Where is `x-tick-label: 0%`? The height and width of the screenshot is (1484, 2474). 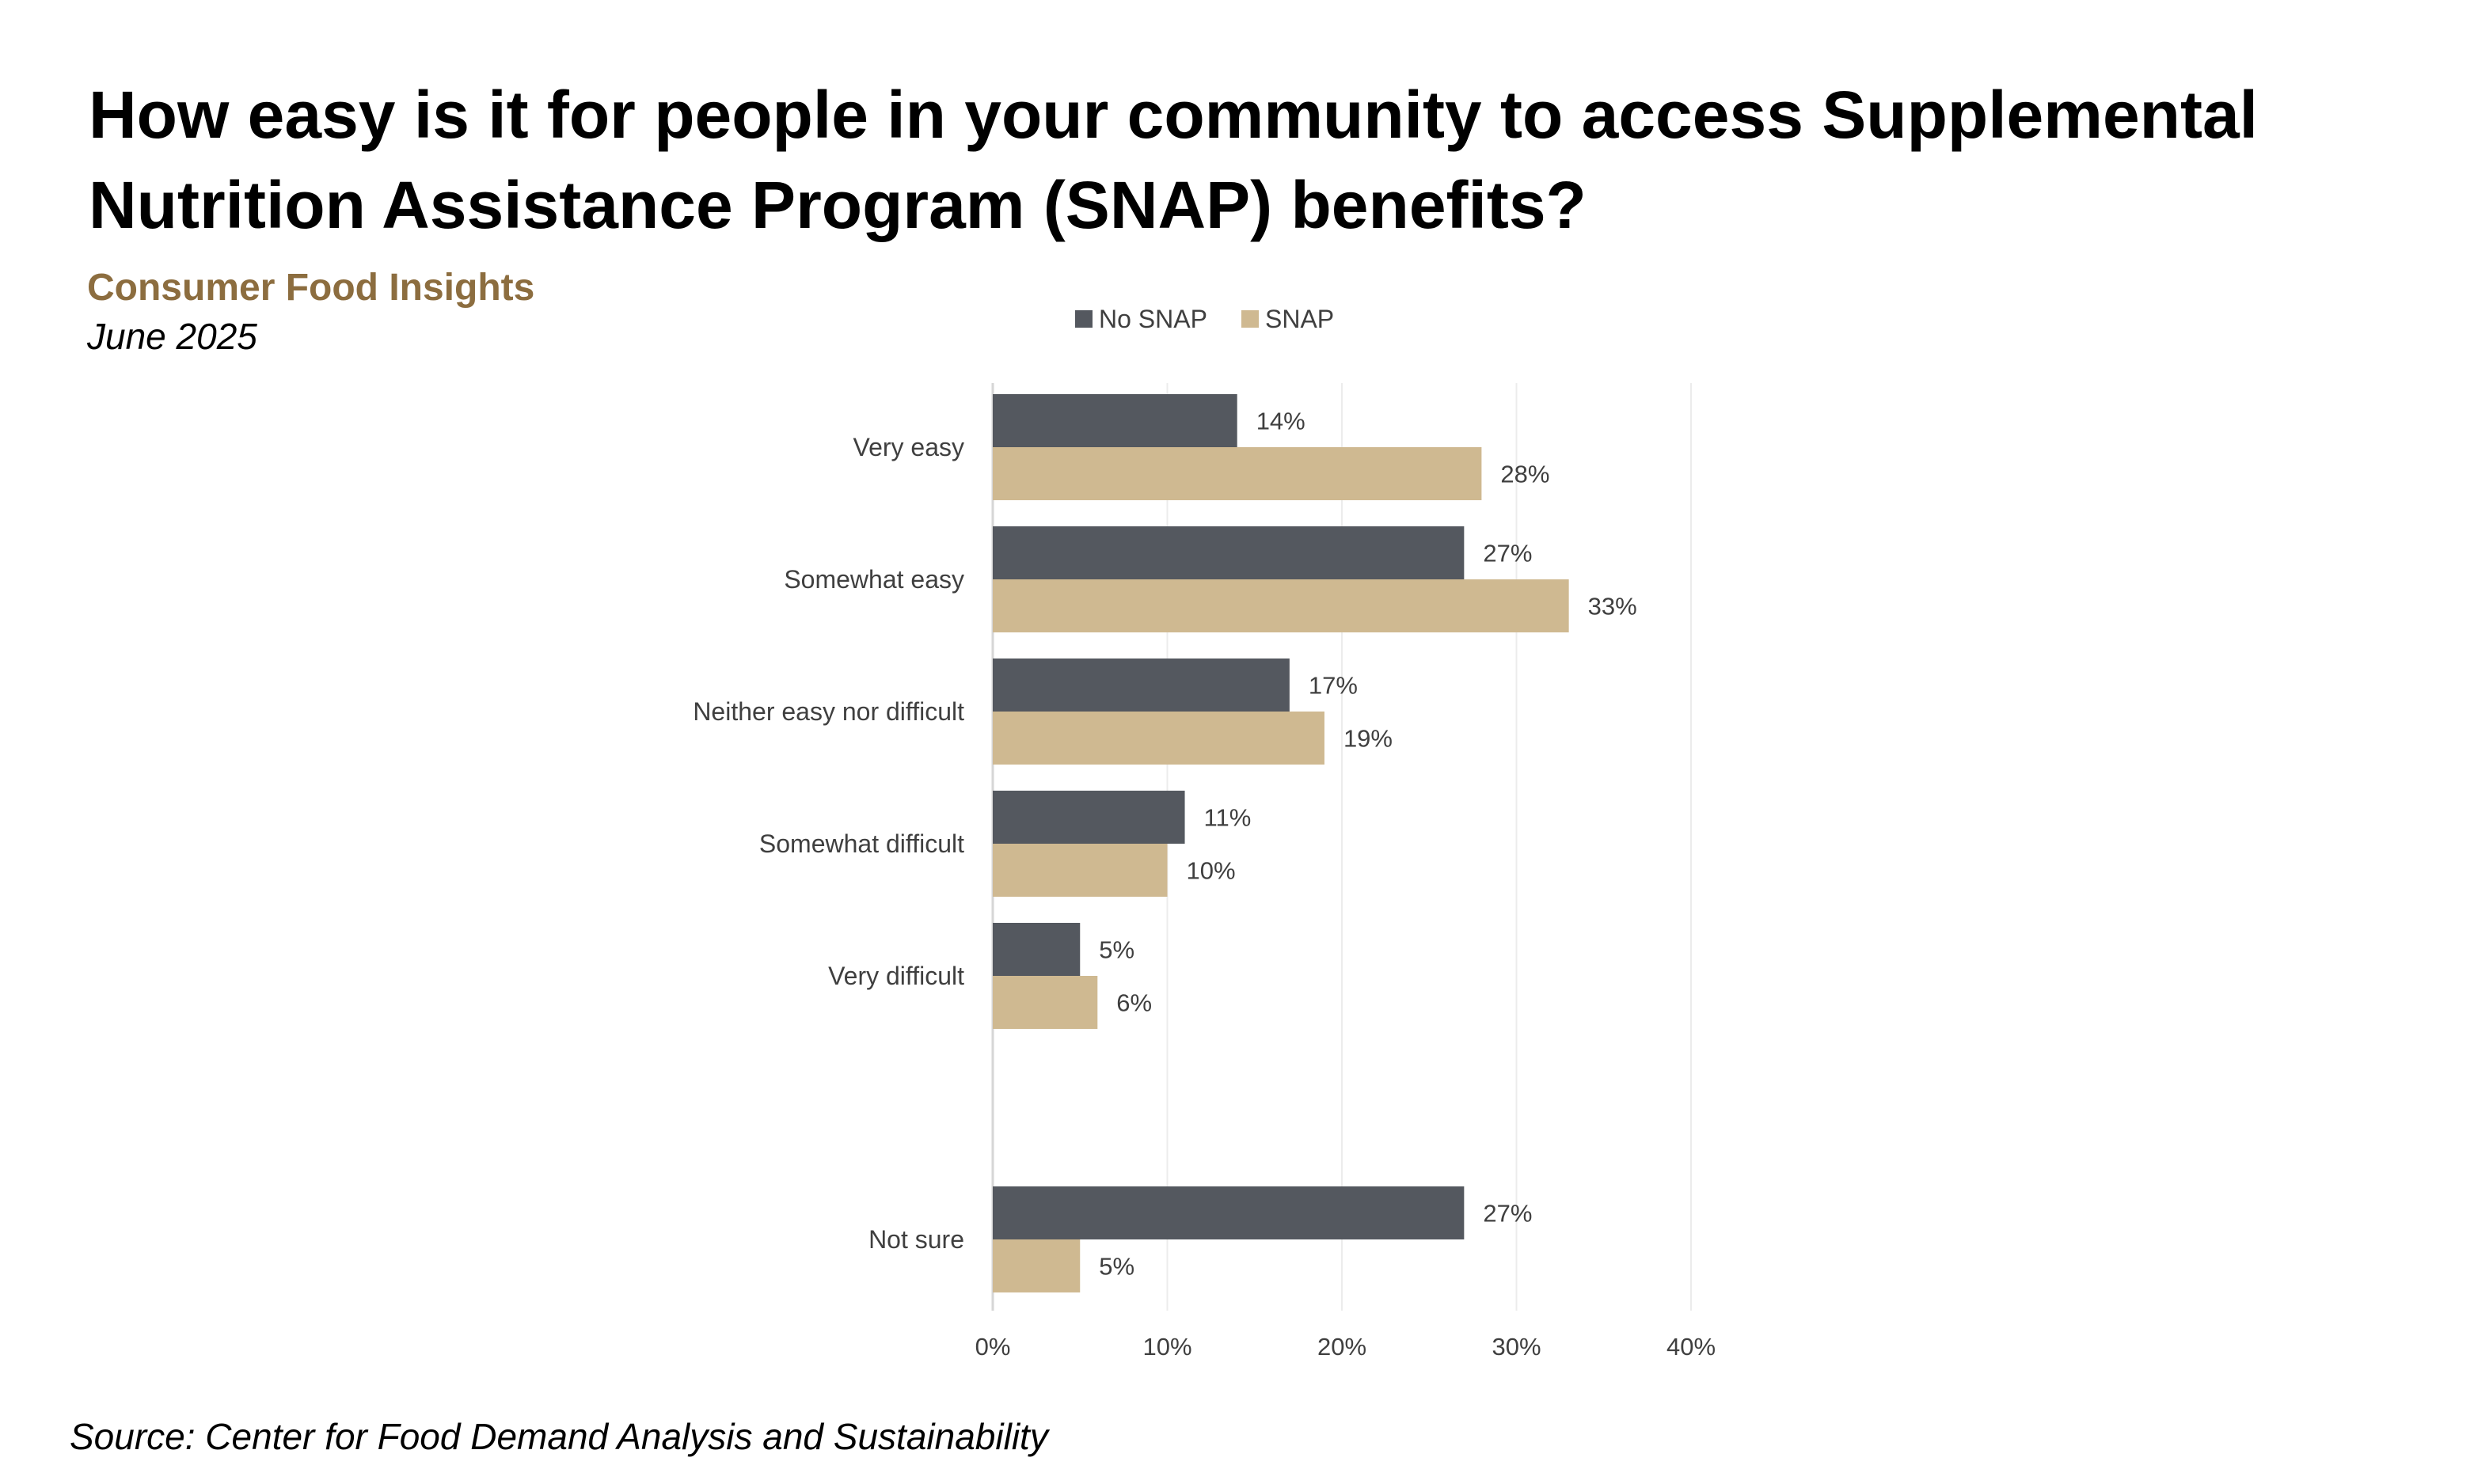 x-tick-label: 0% is located at coordinates (993, 1347).